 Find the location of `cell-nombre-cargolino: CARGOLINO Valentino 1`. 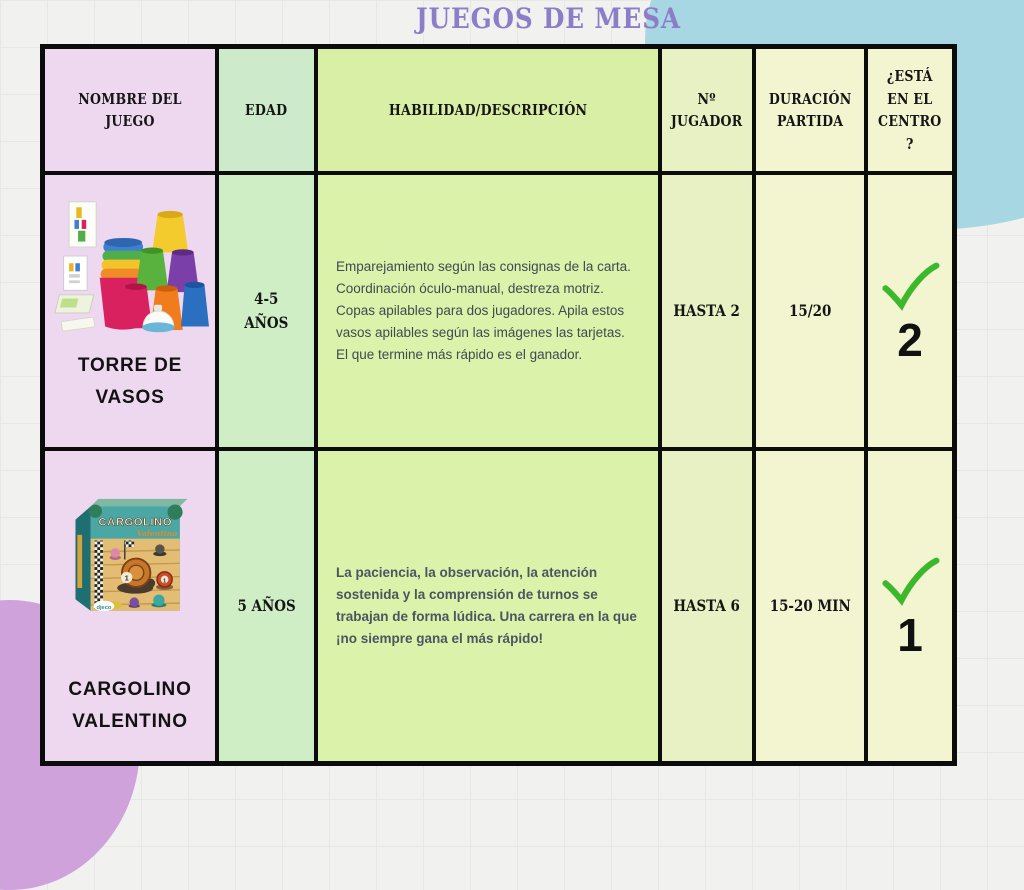

cell-nombre-cargolino: CARGOLINO Valentino 1 is located at coordinates (130, 606).